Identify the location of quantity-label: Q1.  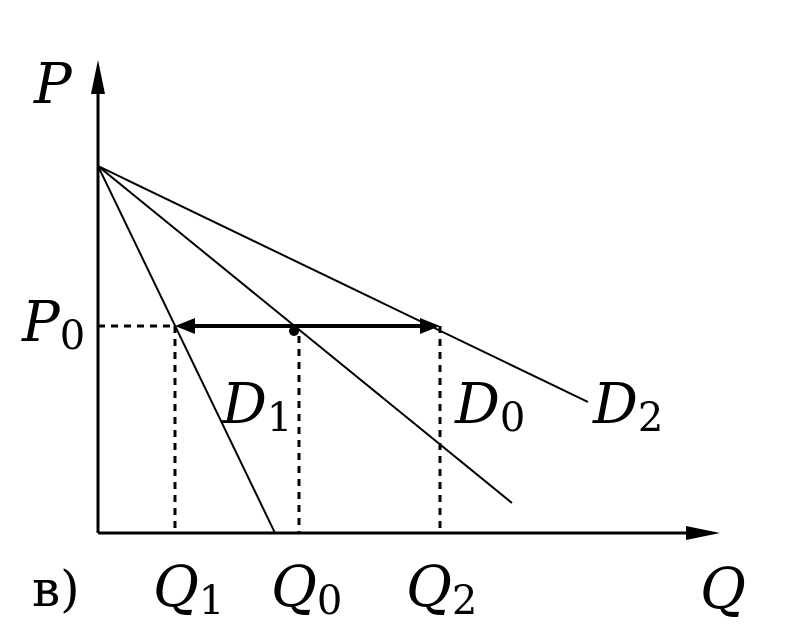
(188, 589).